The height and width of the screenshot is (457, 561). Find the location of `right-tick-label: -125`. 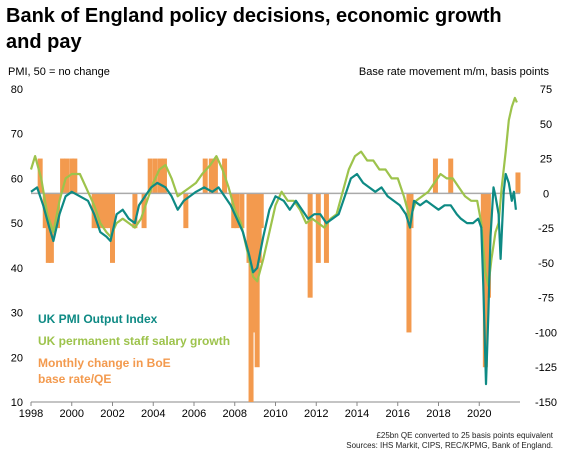

right-tick-label: -125 is located at coordinates (546, 368).